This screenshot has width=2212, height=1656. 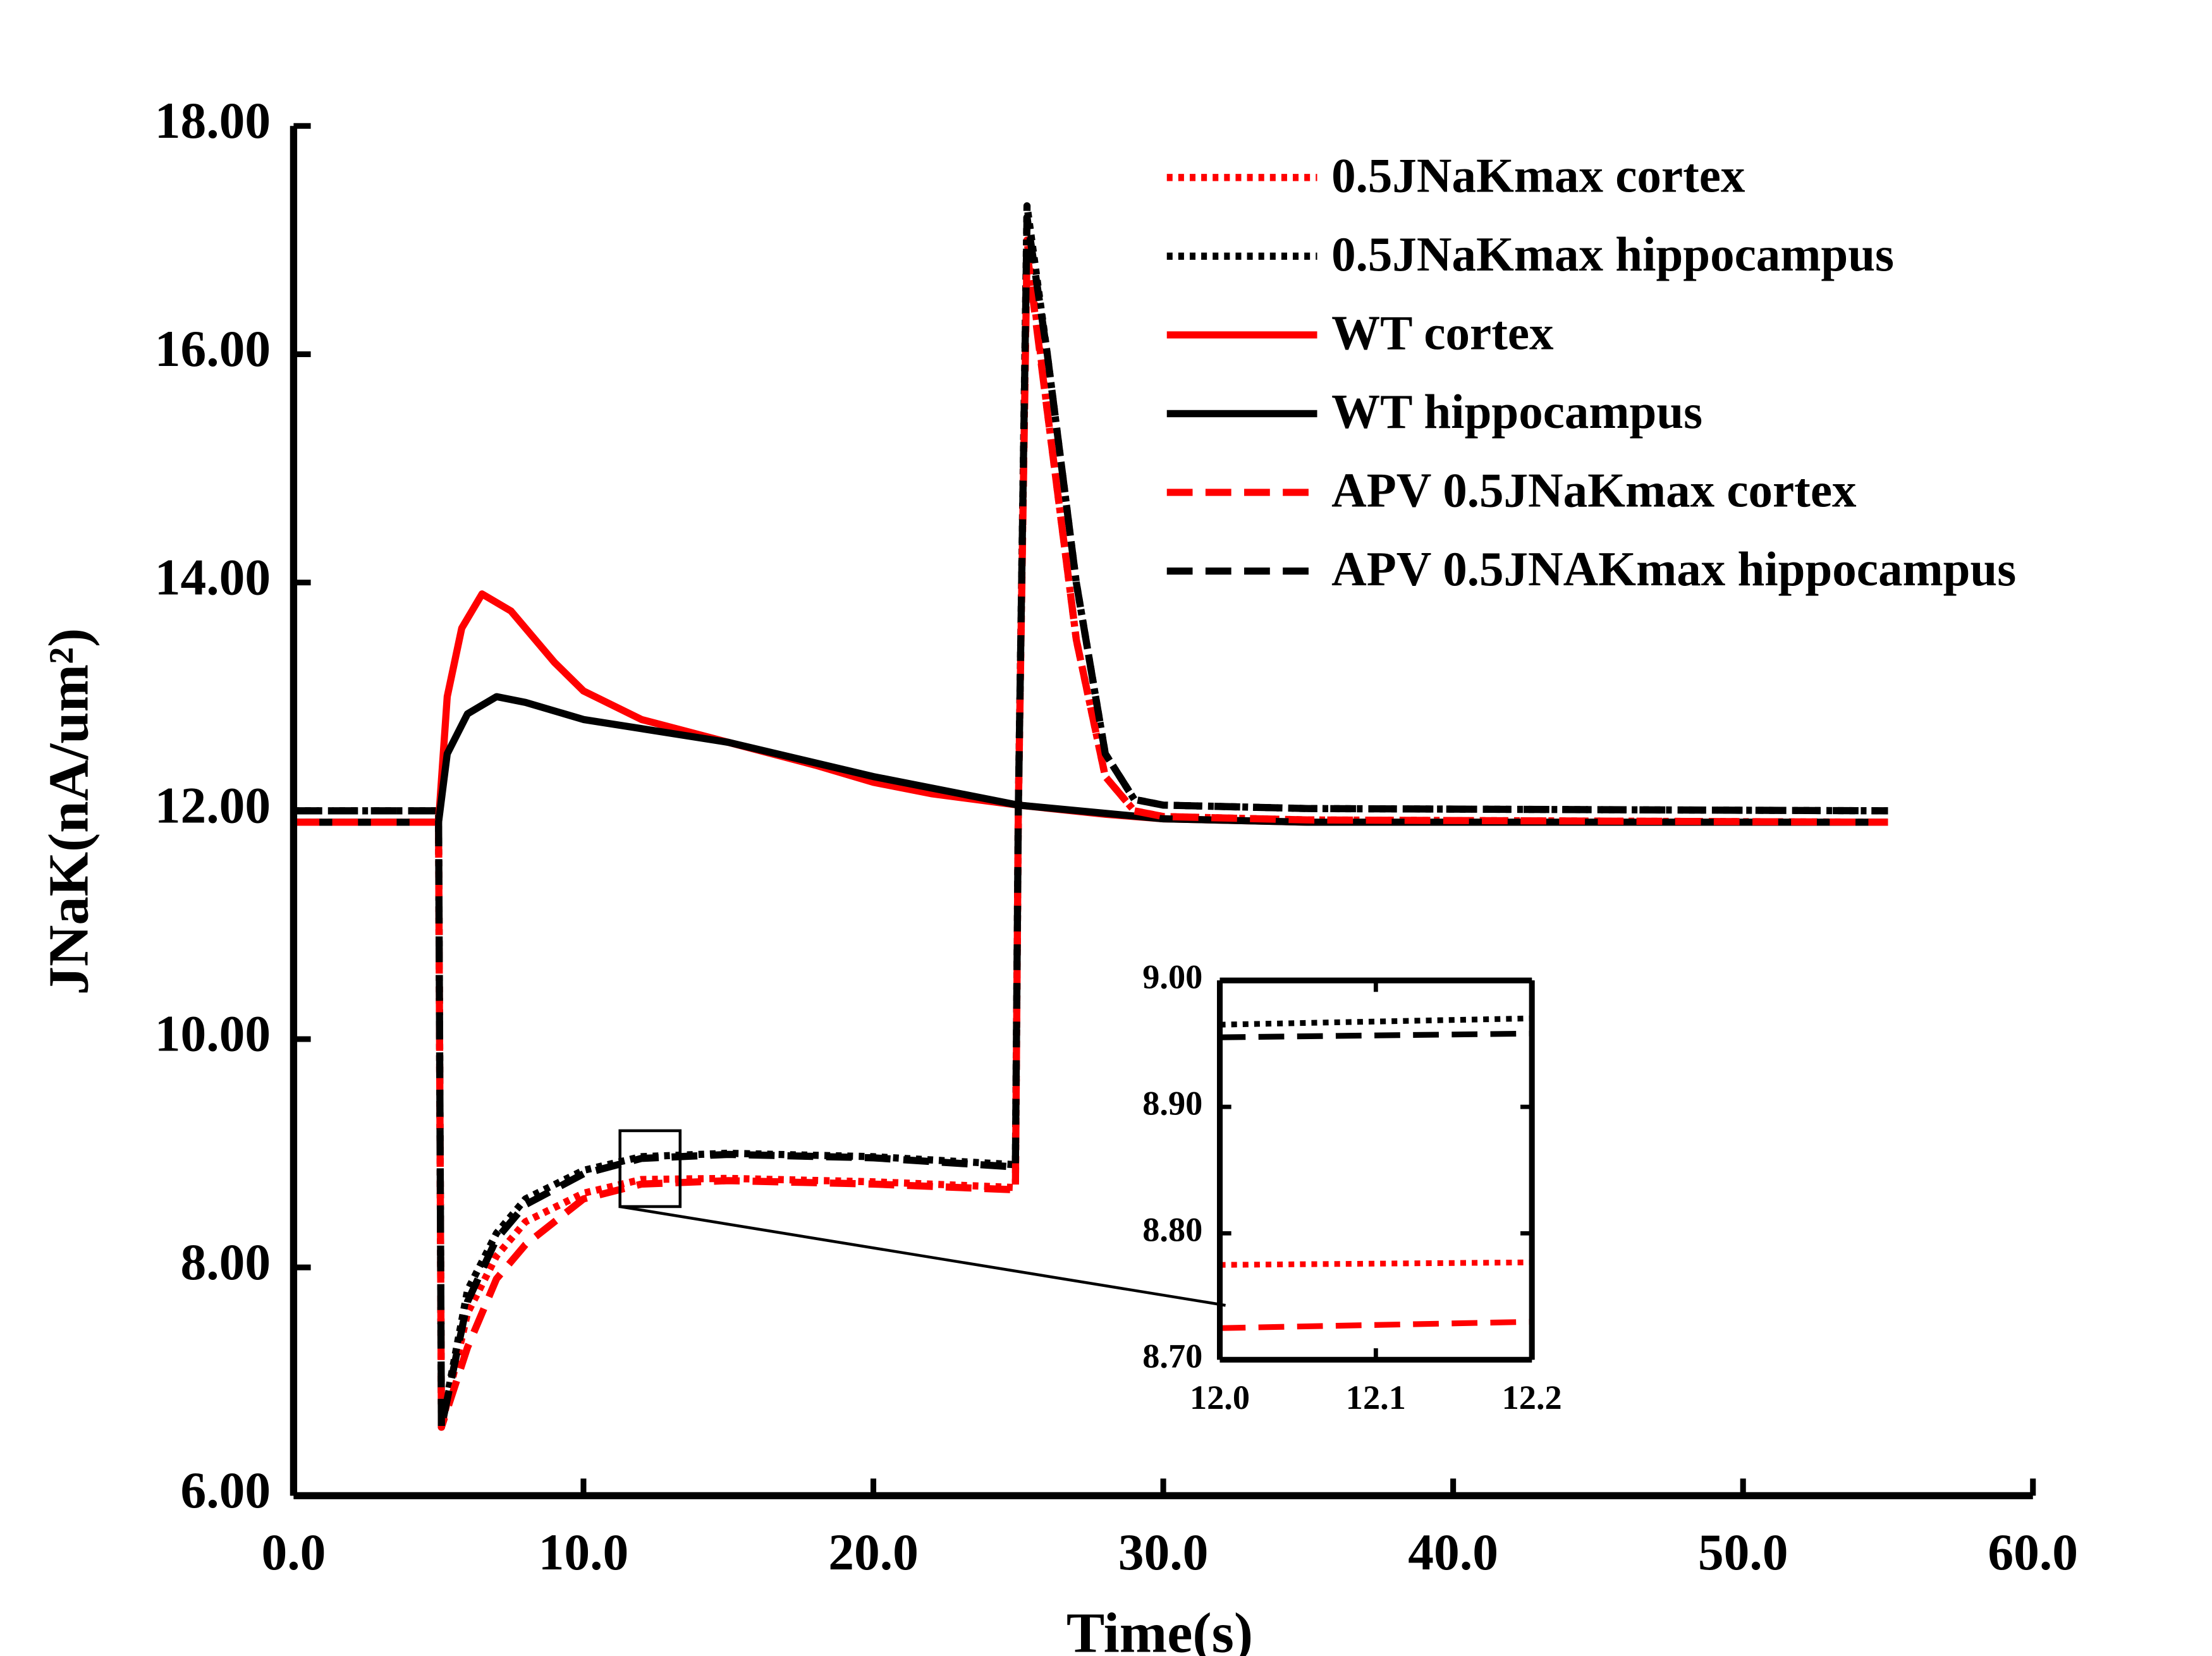 I want to click on y-tick-label: 8.80, so click(x=1172, y=1230).